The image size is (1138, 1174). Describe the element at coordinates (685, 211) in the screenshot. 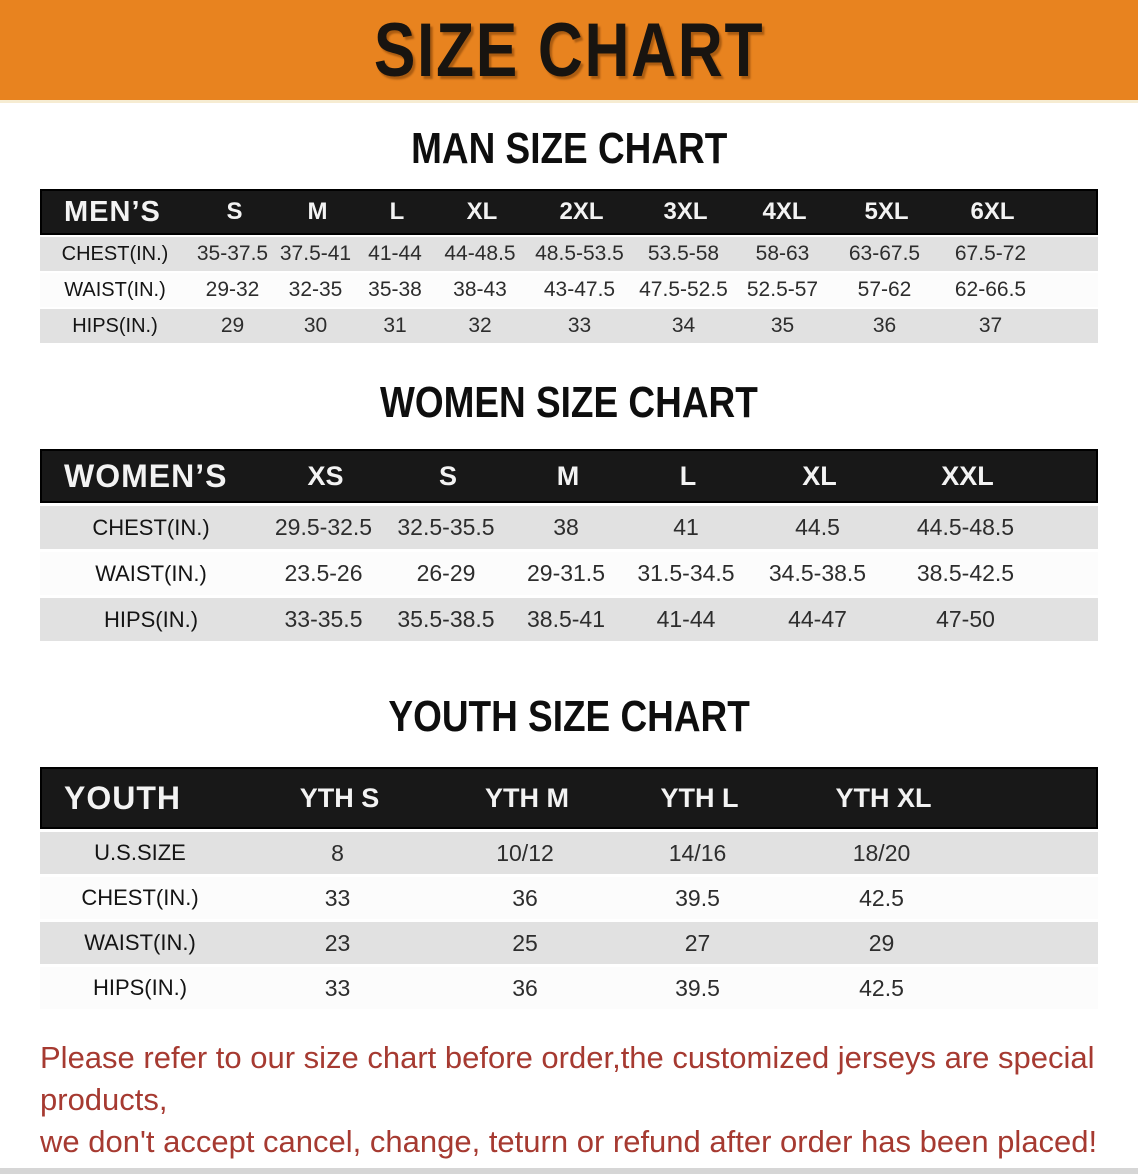

I see `size-column-header: 3XL` at that location.